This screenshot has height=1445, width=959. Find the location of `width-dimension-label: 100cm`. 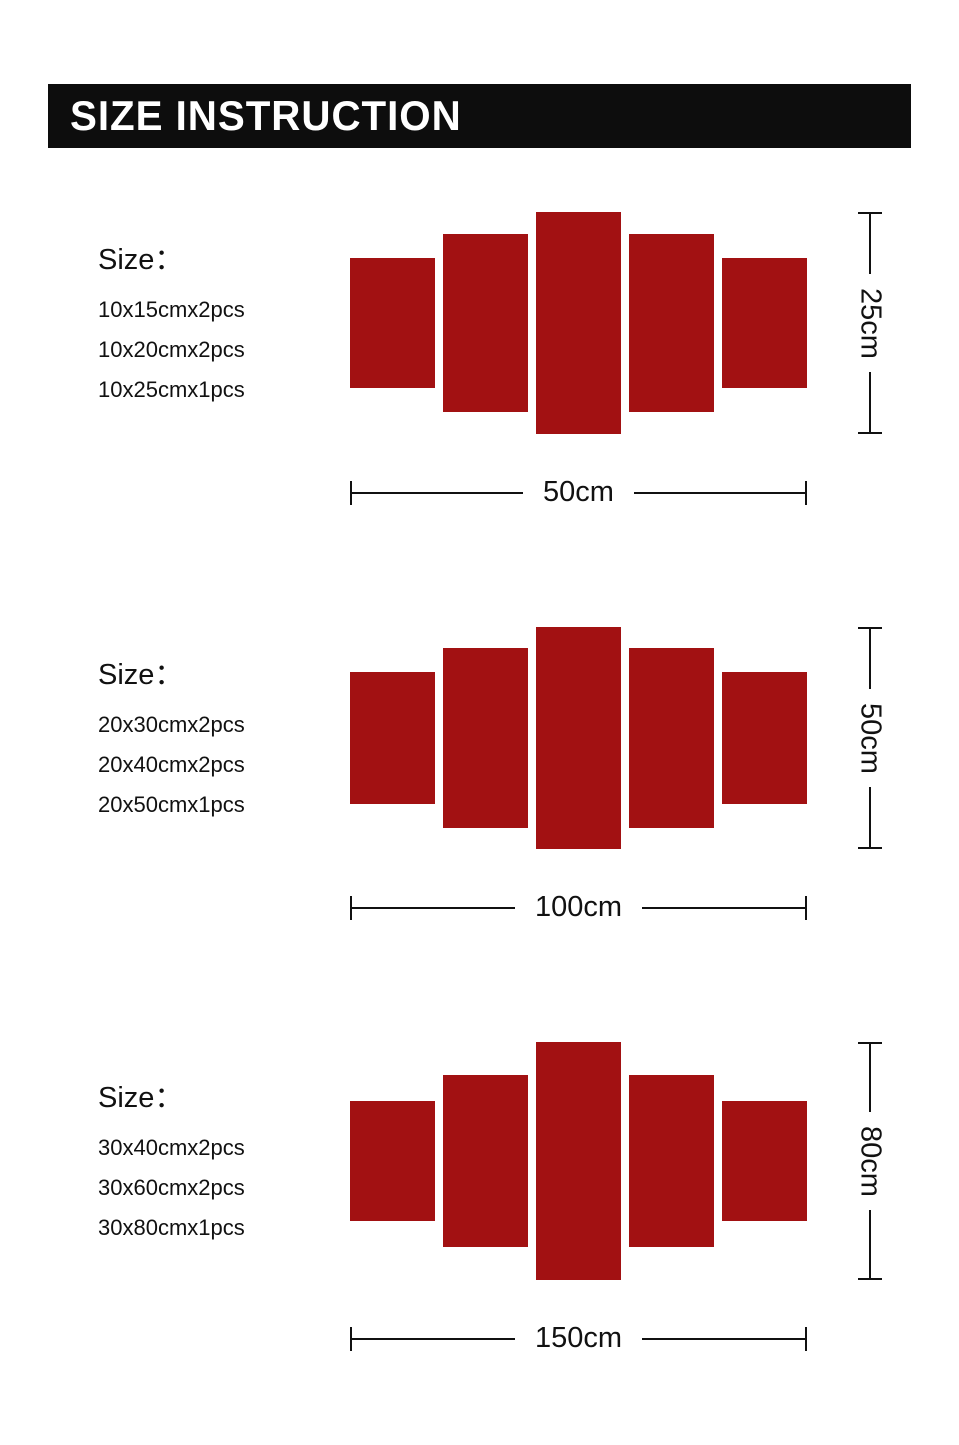

width-dimension-label: 100cm is located at coordinates (578, 907).